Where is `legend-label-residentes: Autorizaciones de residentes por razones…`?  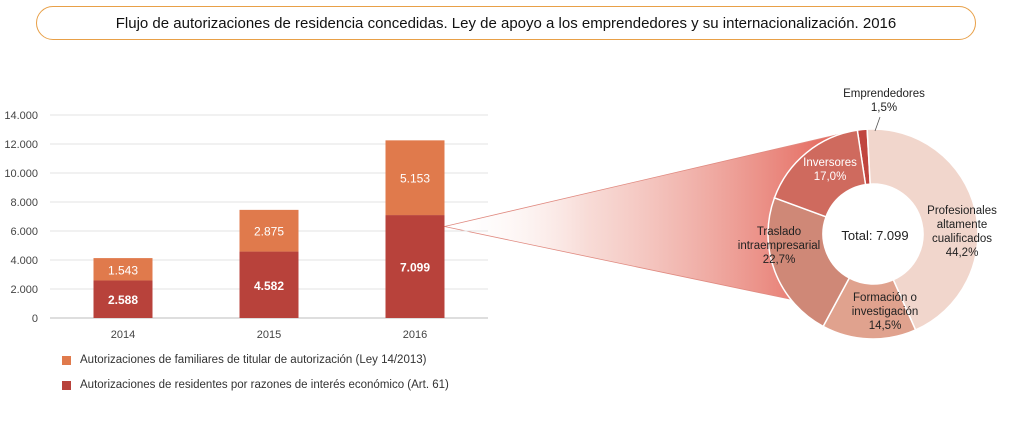 legend-label-residentes: Autorizaciones de residentes por razones… is located at coordinates (264, 385).